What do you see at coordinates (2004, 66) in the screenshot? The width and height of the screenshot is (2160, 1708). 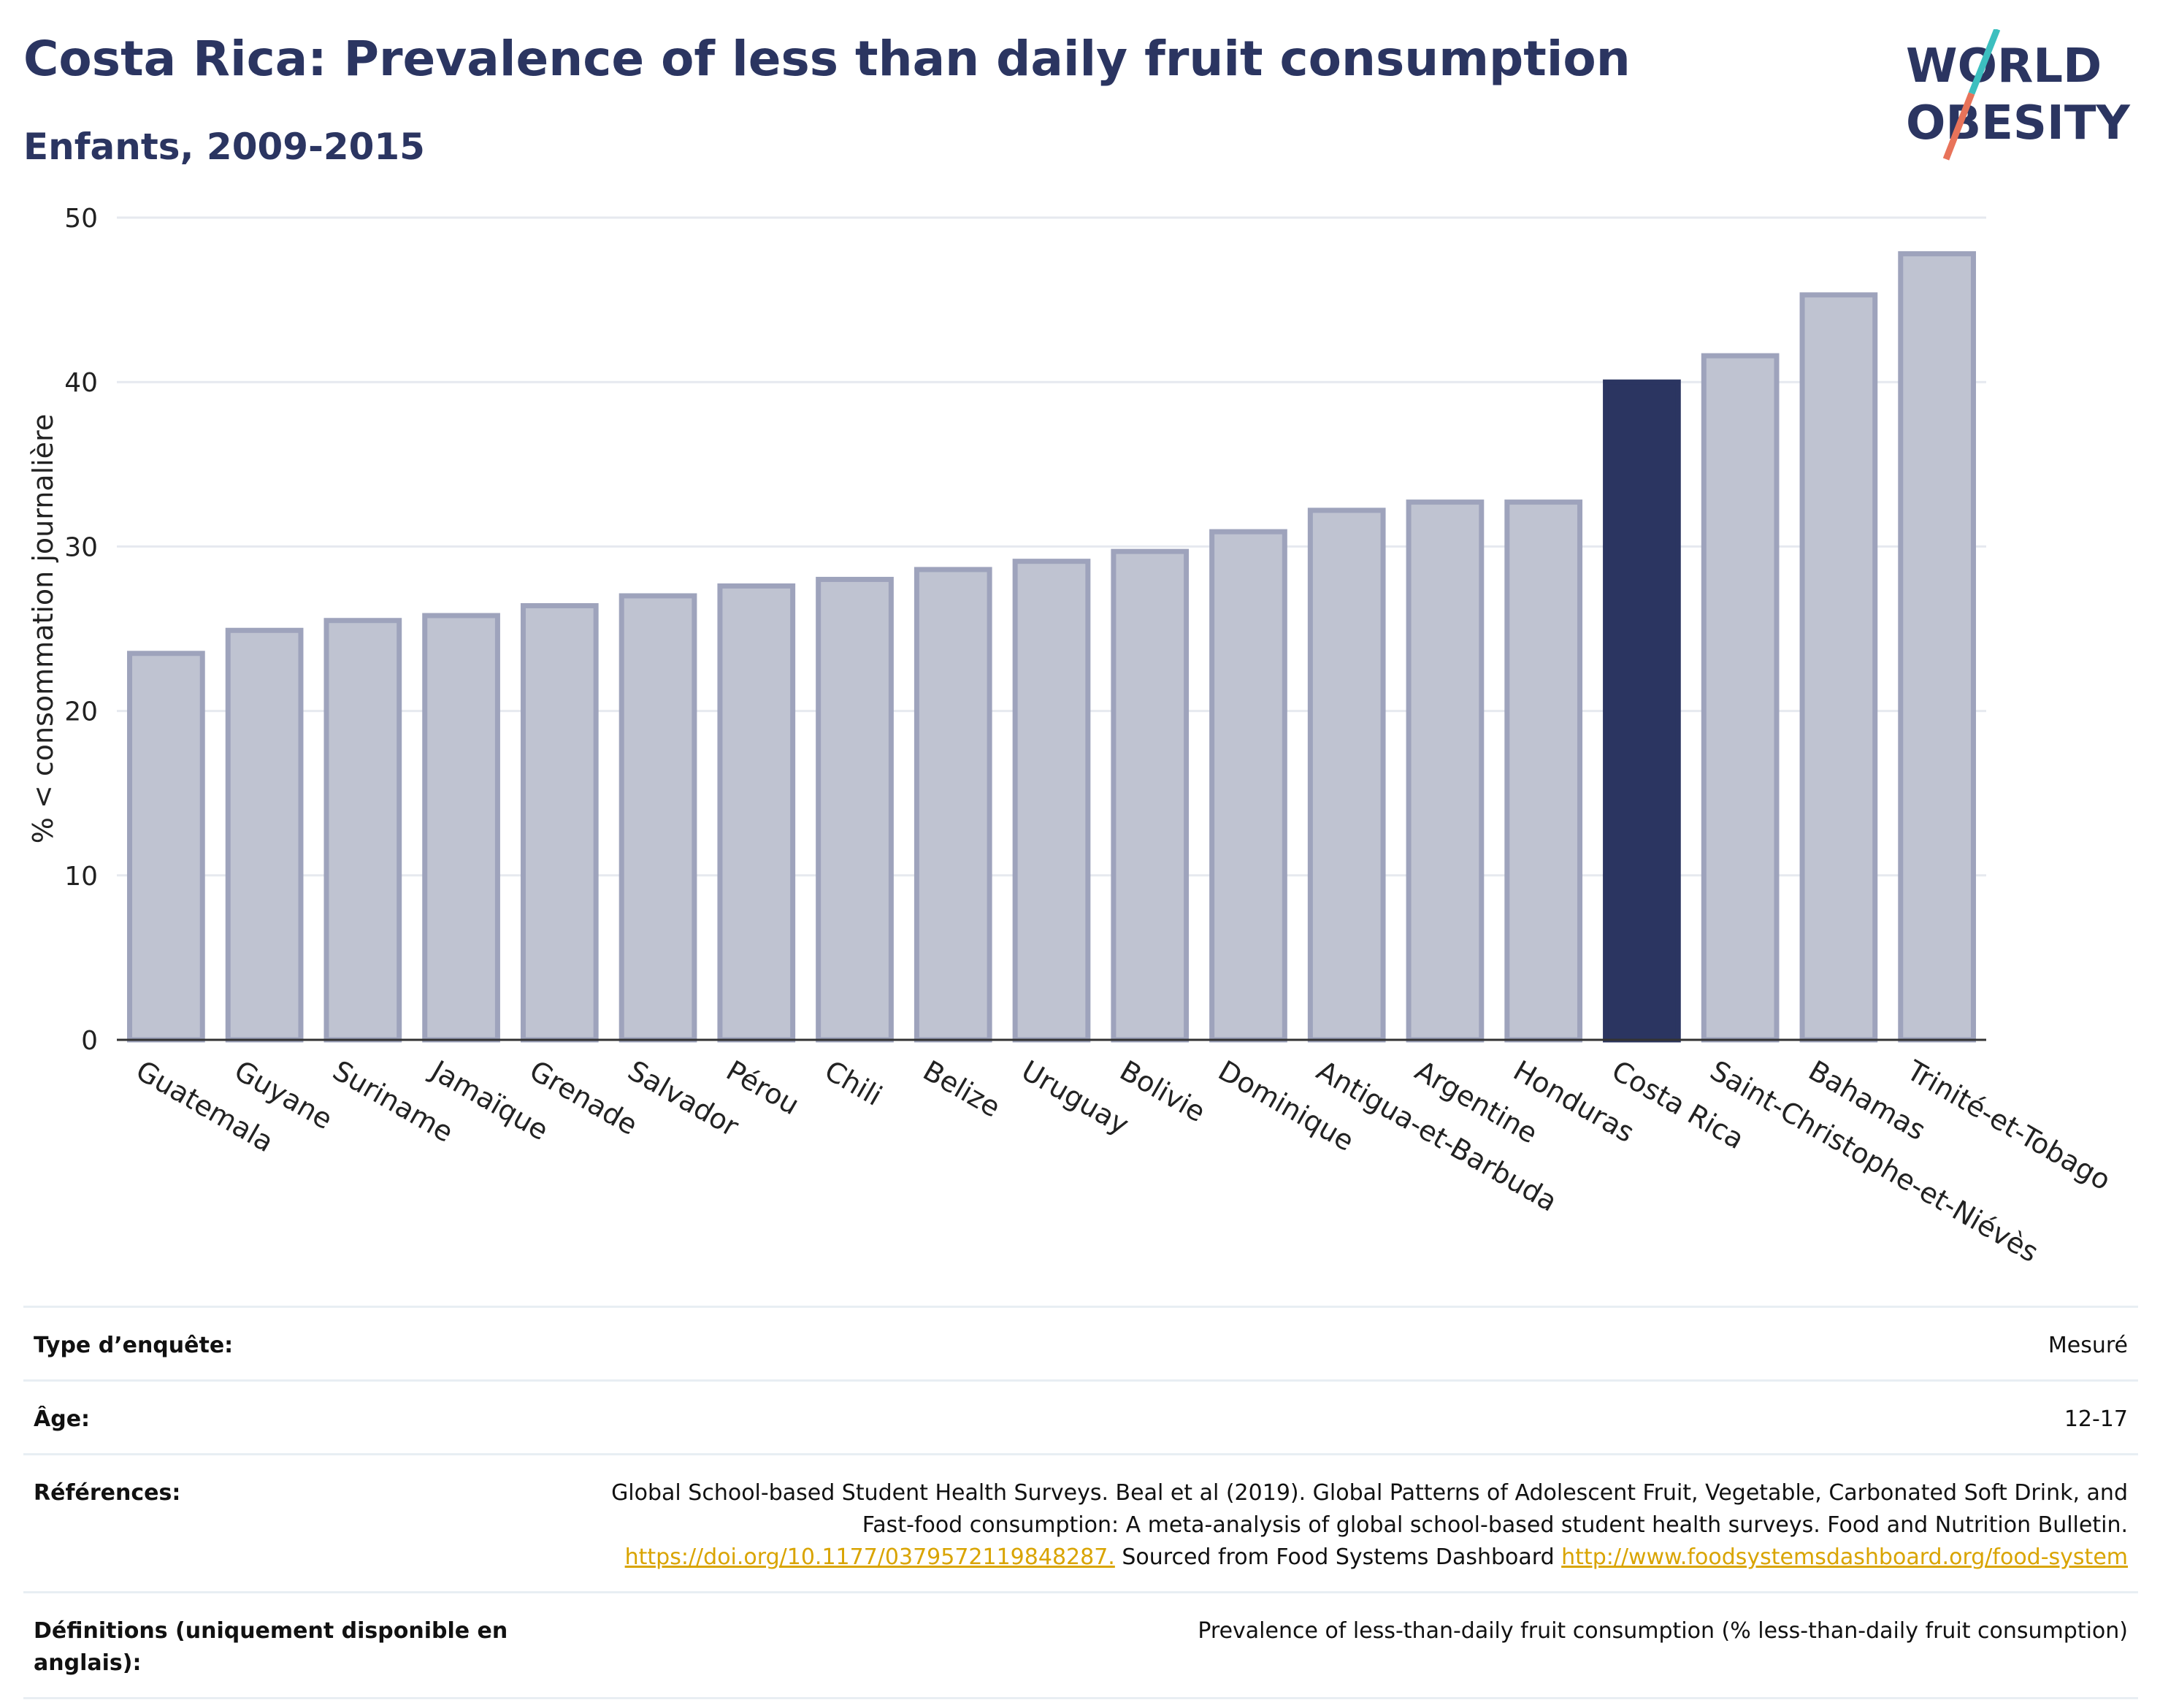 I see `logo-line1: WORLD` at bounding box center [2004, 66].